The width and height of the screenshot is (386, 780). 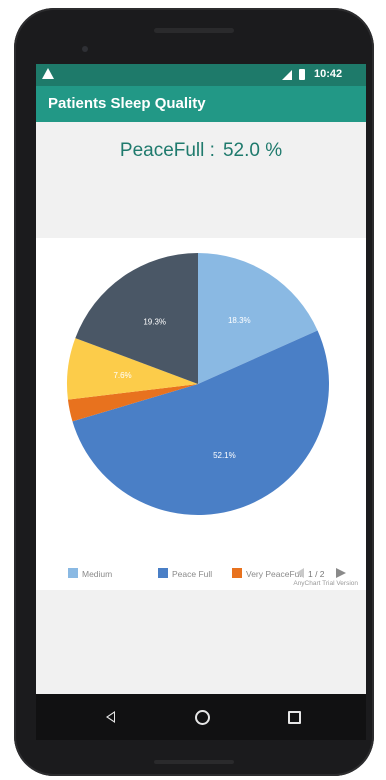 What do you see at coordinates (167, 150) in the screenshot?
I see `selected-slice-label: PeaceFull :` at bounding box center [167, 150].